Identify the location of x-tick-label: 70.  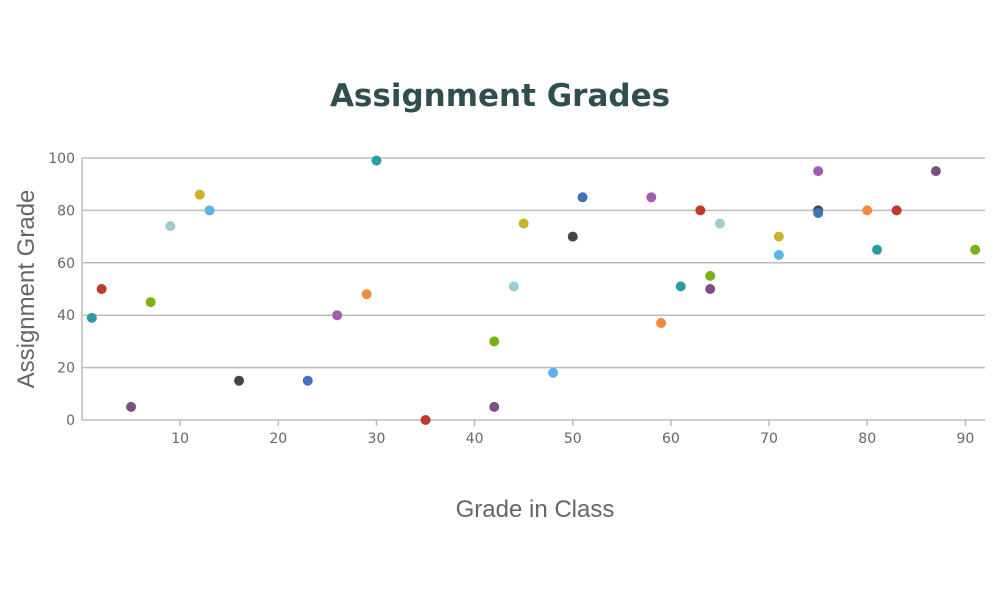
(769, 439).